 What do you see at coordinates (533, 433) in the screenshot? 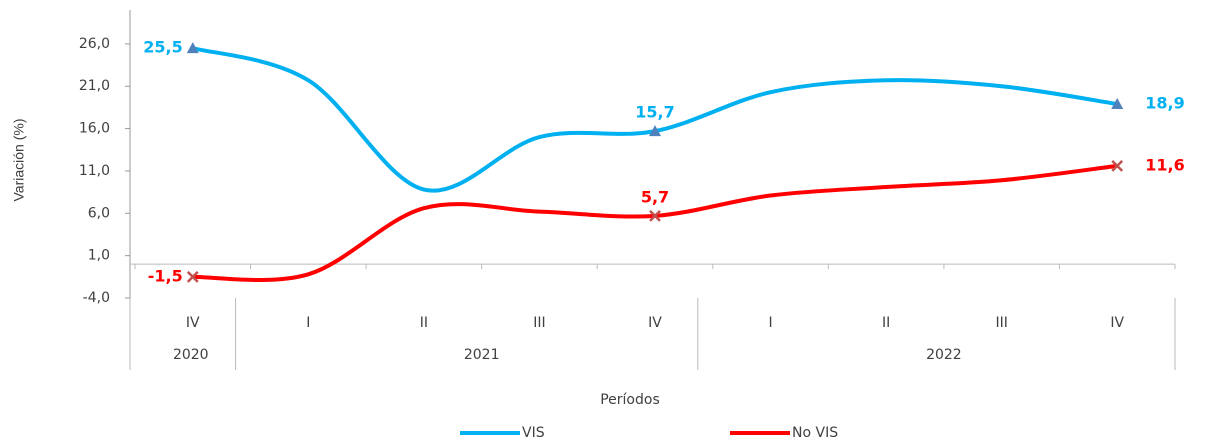
I see `legend-label: VIS` at bounding box center [533, 433].